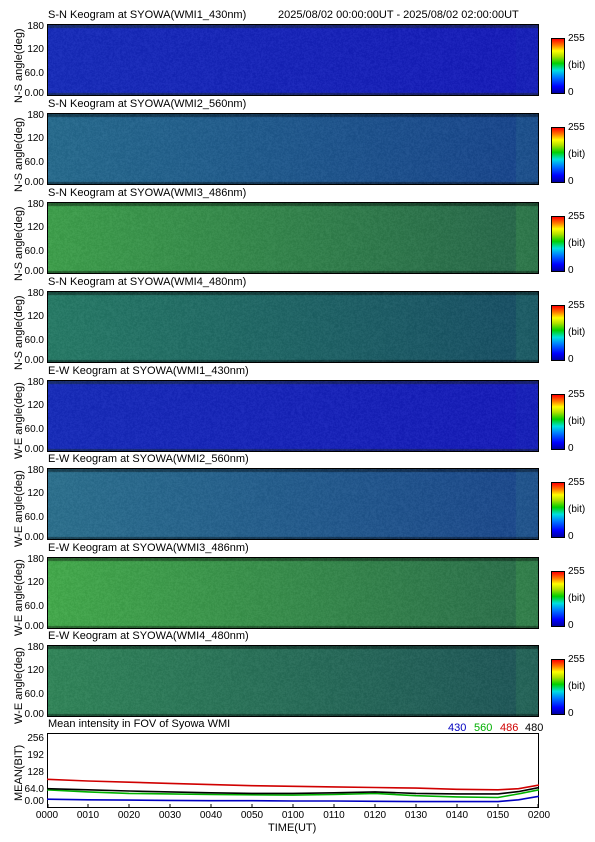 This screenshot has width=595, height=842. Describe the element at coordinates (147, 104) in the screenshot. I see `keogram-title-2: S-N Keogram at SYOWA(WMI2_560nm)` at that location.